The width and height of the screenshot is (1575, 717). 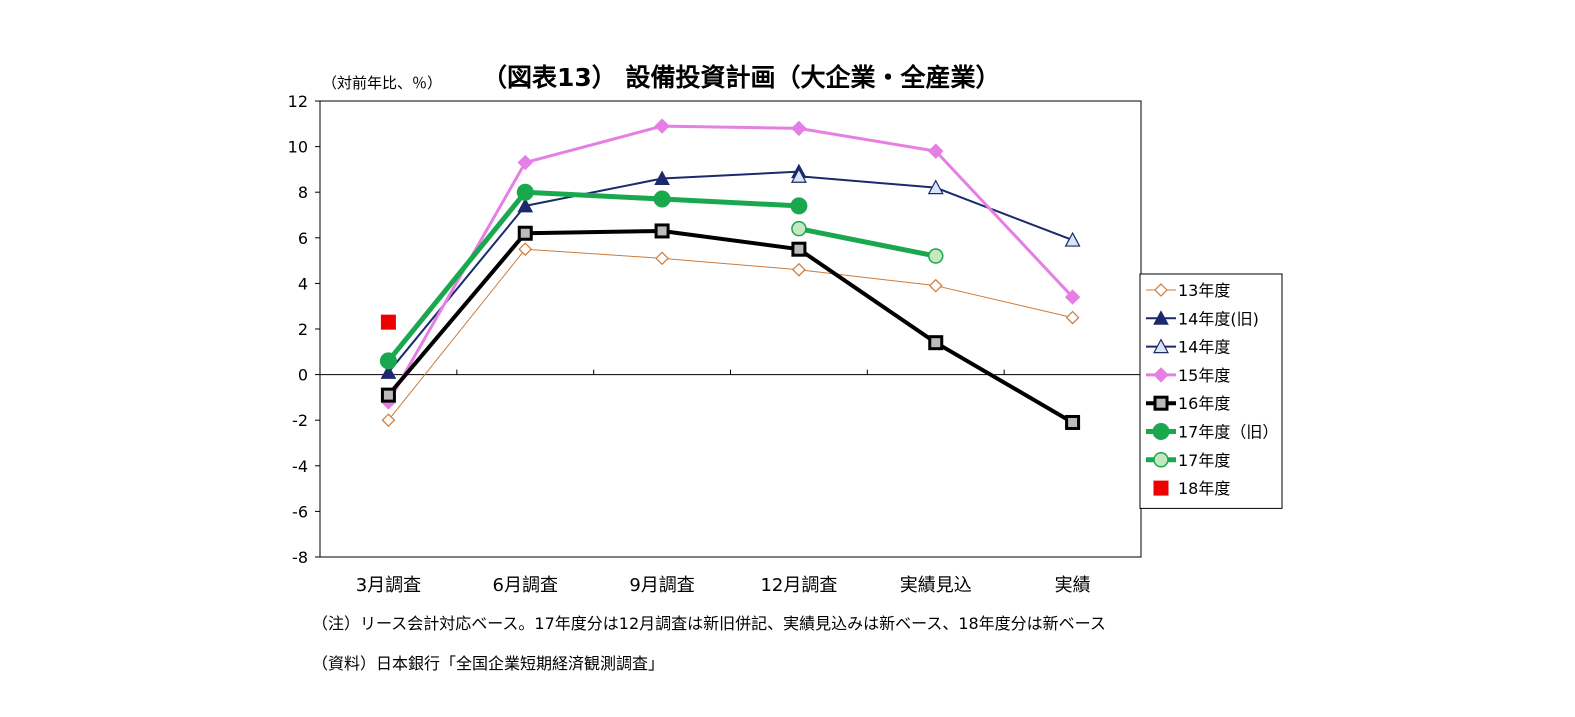 What do you see at coordinates (298, 101) in the screenshot?
I see `y-tick-label: 12` at bounding box center [298, 101].